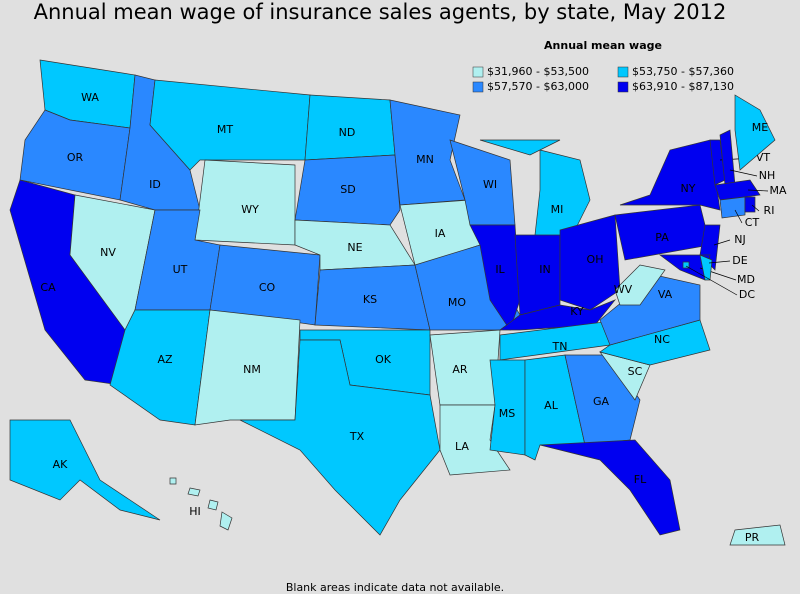  What do you see at coordinates (425, 159) in the screenshot?
I see `state-label: MN` at bounding box center [425, 159].